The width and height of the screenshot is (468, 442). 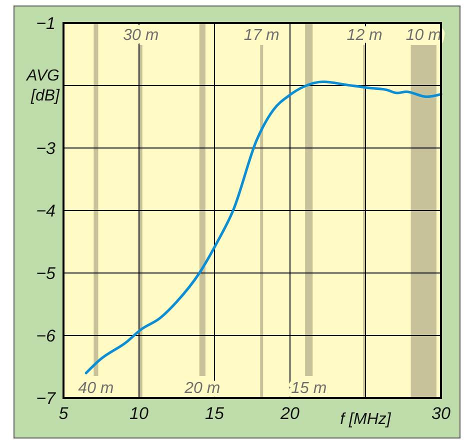 I want to click on y-tick-label: −3, so click(x=46, y=148).